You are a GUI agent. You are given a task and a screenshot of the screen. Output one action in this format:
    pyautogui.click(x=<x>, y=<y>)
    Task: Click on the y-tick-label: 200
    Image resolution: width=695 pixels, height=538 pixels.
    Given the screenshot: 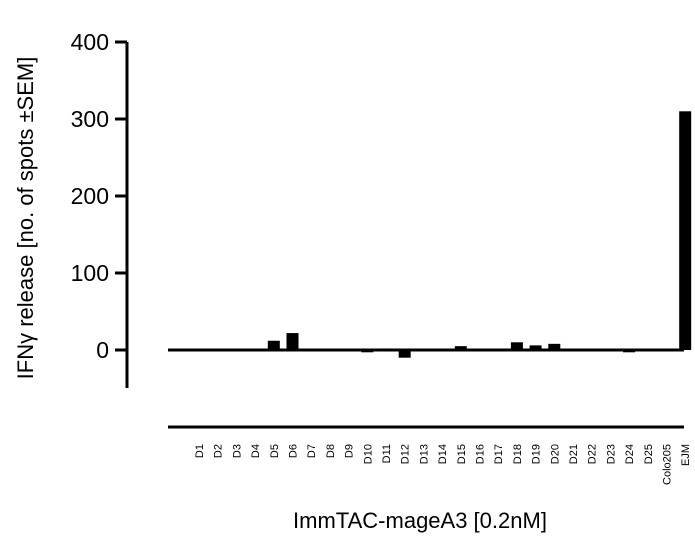 What is the action you would take?
    pyautogui.click(x=90, y=196)
    